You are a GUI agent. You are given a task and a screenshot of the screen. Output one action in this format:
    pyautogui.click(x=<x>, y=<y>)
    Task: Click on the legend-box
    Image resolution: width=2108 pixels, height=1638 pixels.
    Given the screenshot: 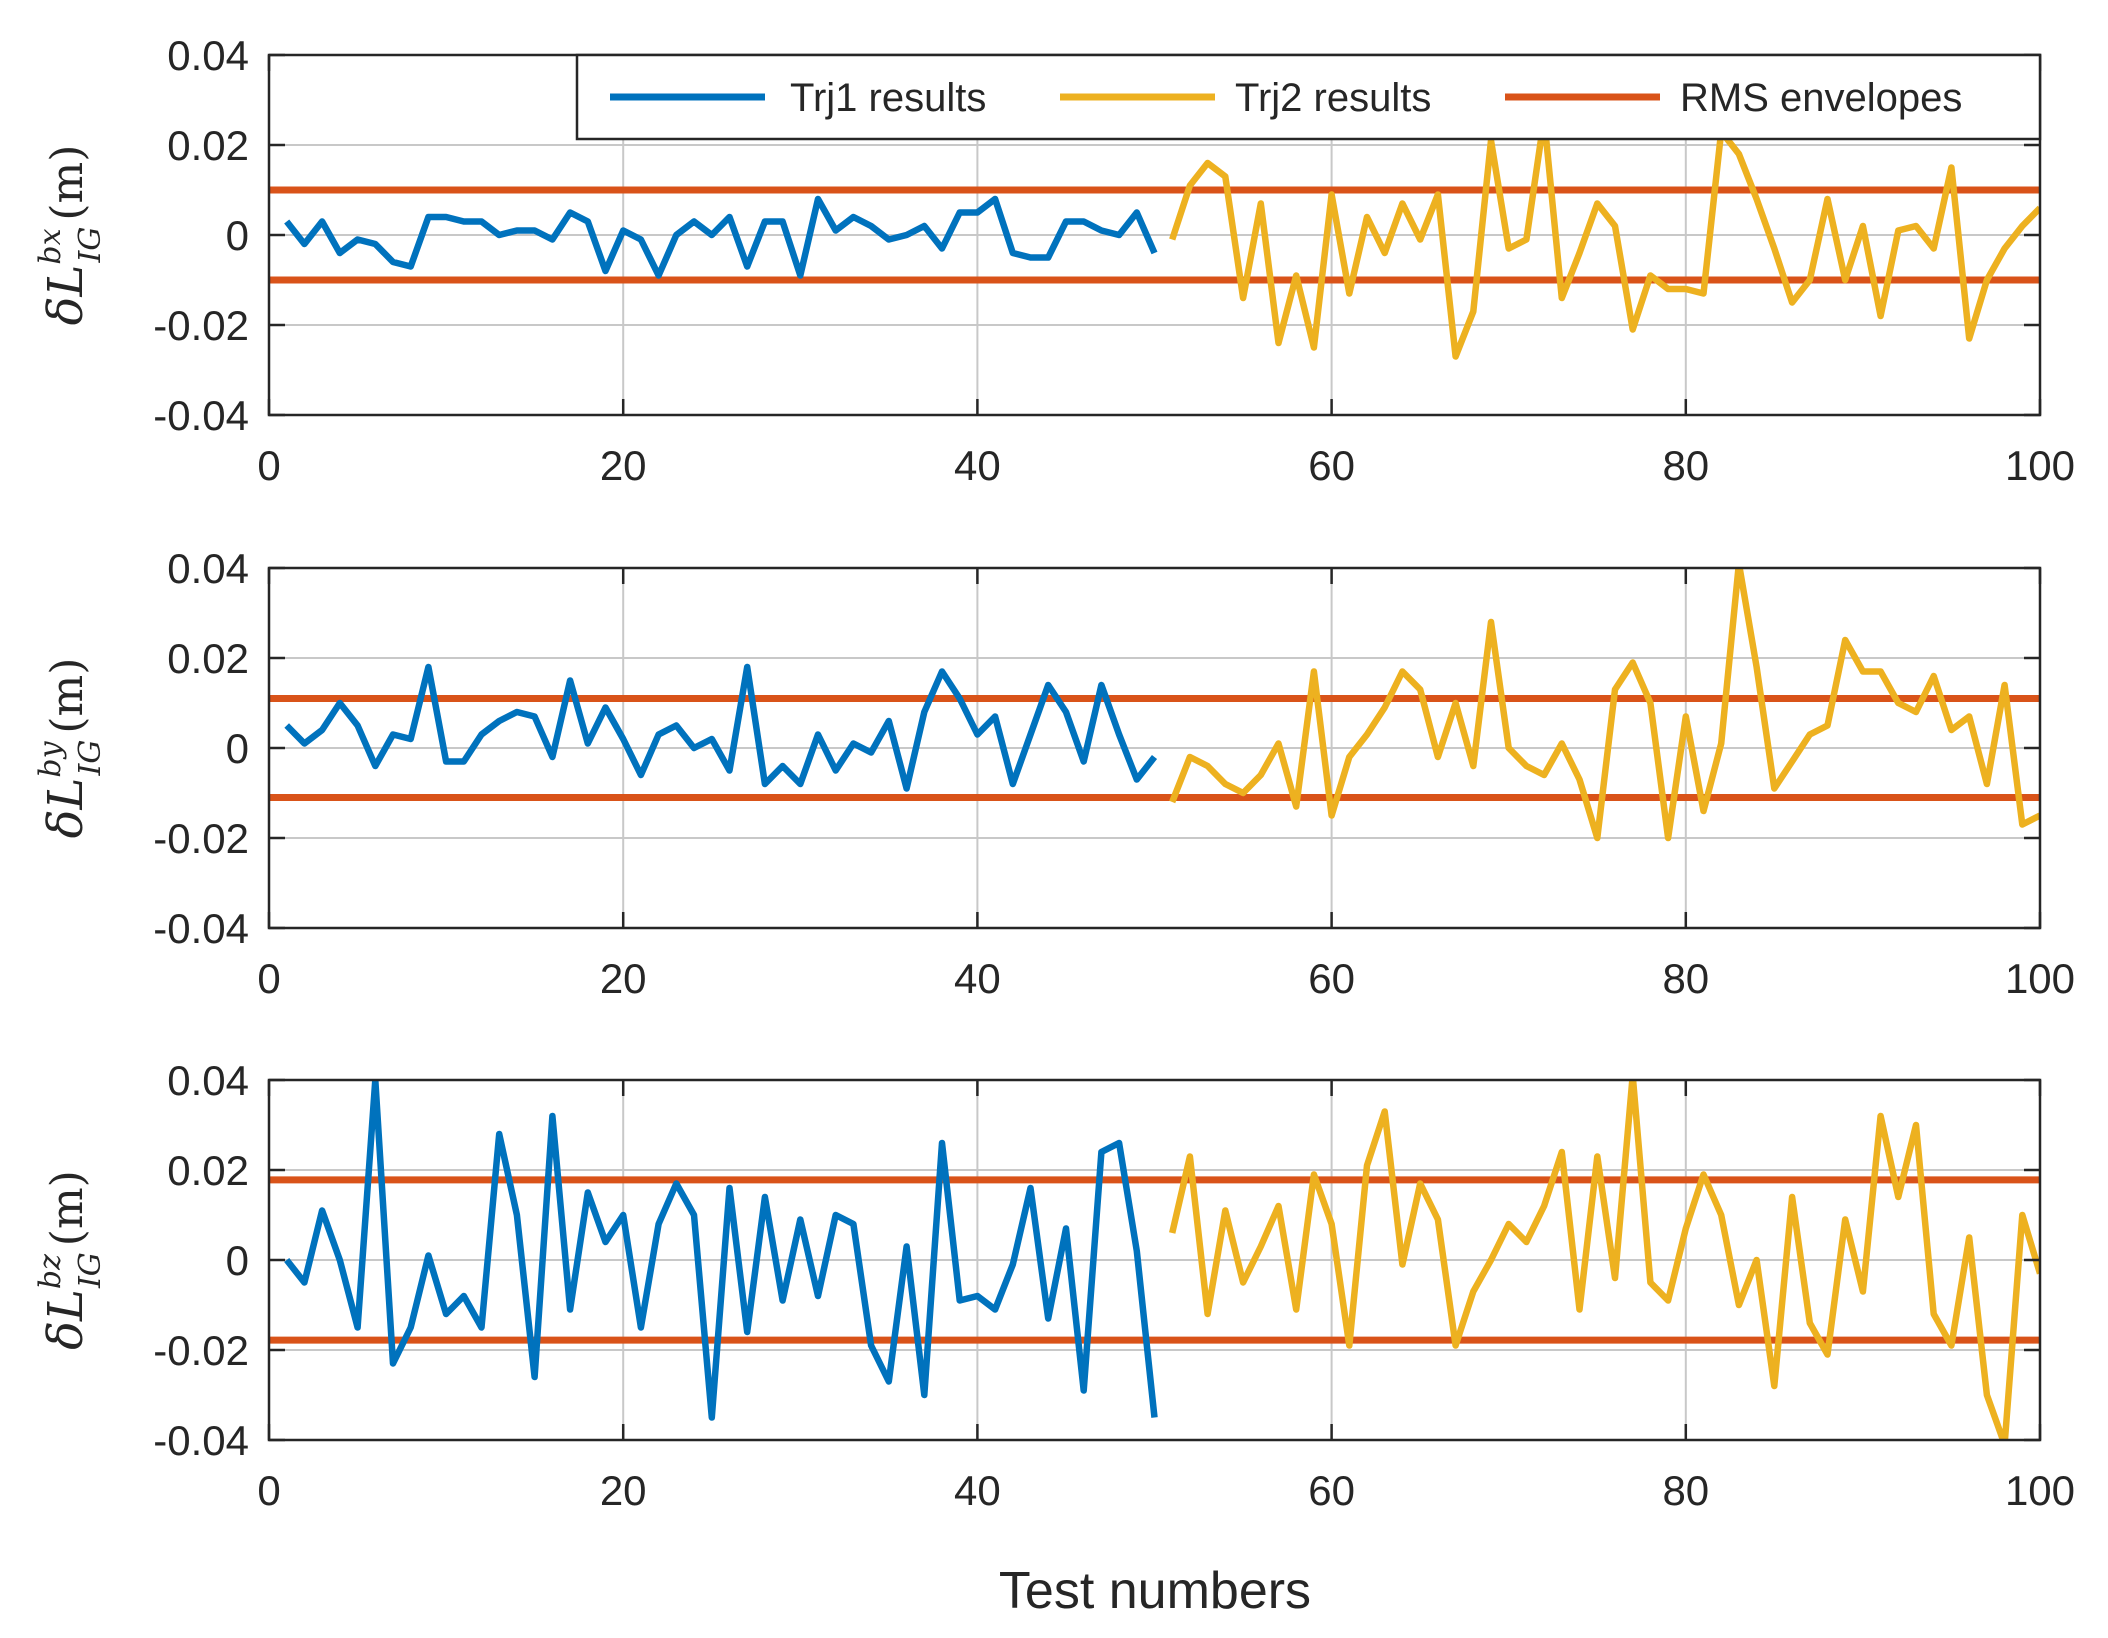 What is the action you would take?
    pyautogui.click(x=1308, y=97)
    